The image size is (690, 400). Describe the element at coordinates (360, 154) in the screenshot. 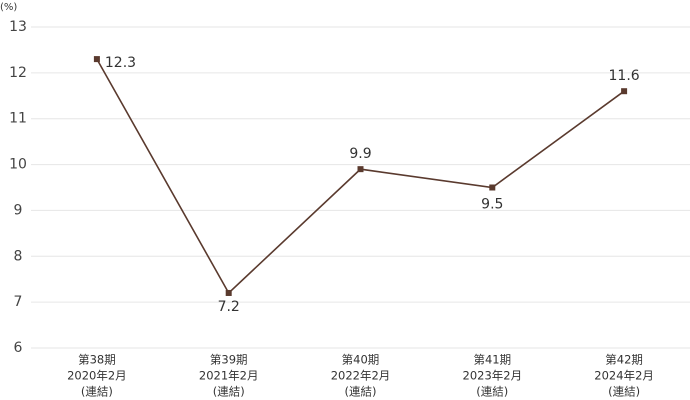

I see `value-label: 9.9` at that location.